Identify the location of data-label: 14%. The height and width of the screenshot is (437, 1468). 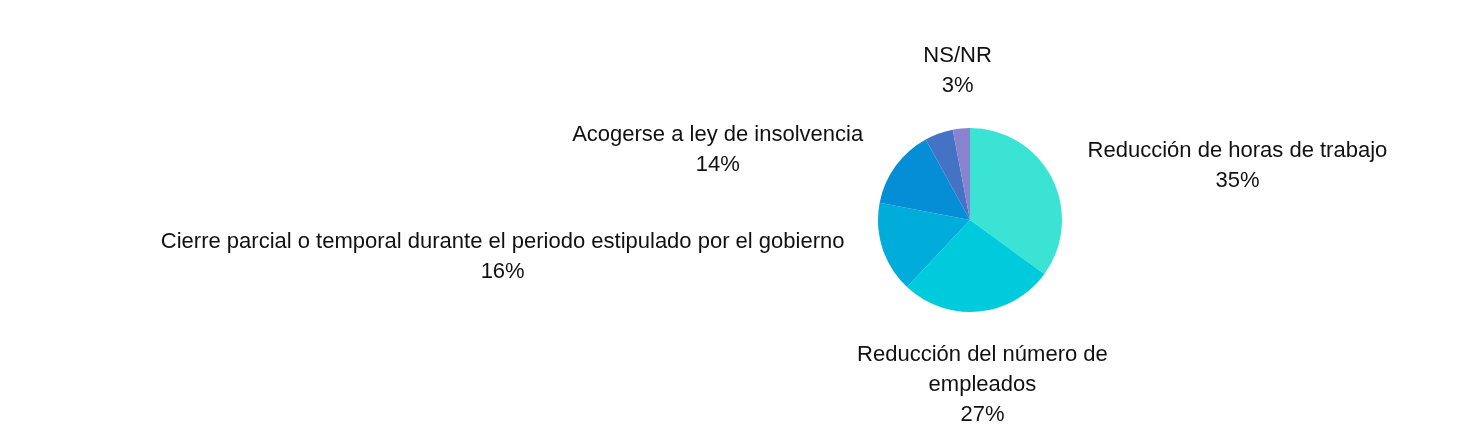
(717, 163).